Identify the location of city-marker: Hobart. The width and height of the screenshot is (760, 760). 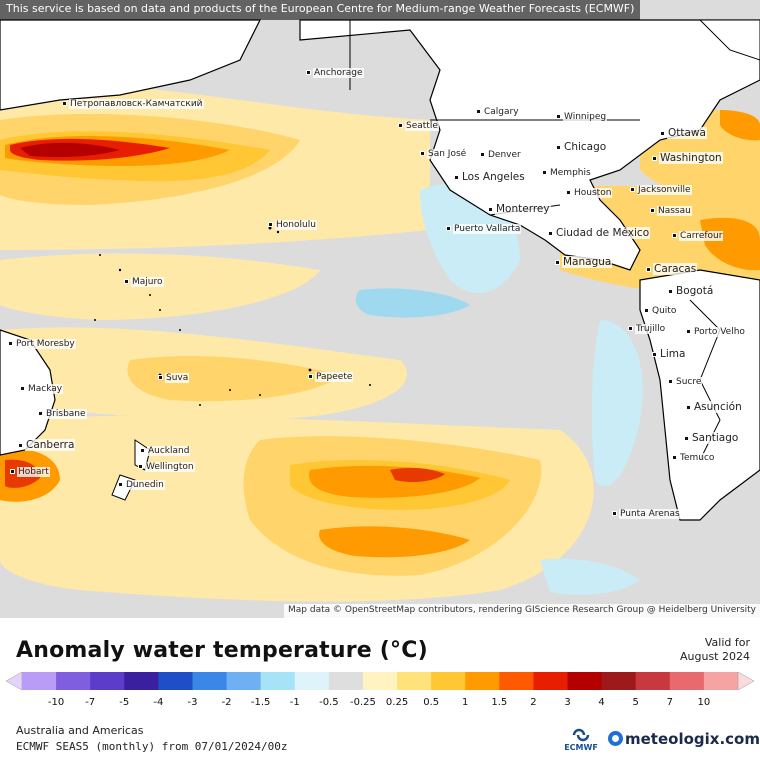
(30, 472).